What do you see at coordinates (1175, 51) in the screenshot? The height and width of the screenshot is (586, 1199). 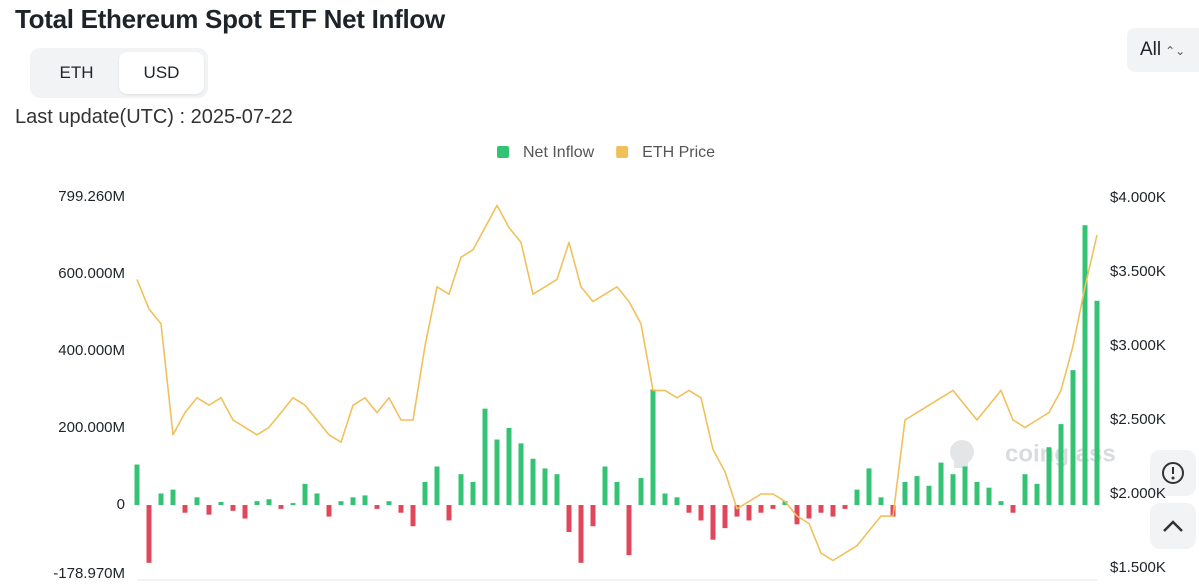 I see `select-arrows: ⌃⌄` at bounding box center [1175, 51].